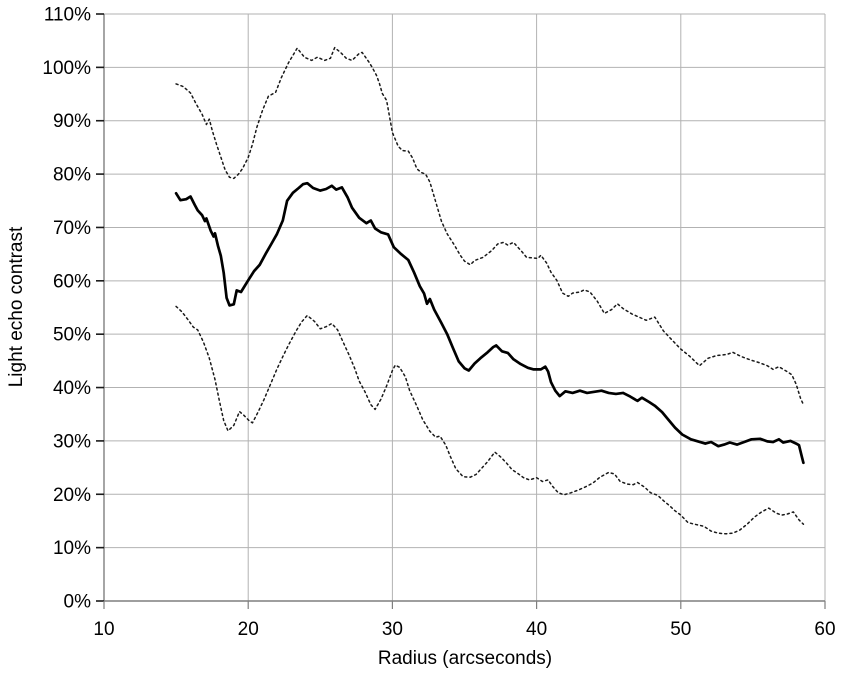 This screenshot has height=681, width=853. I want to click on y-axis-title: Light echo contrast, so click(16, 307).